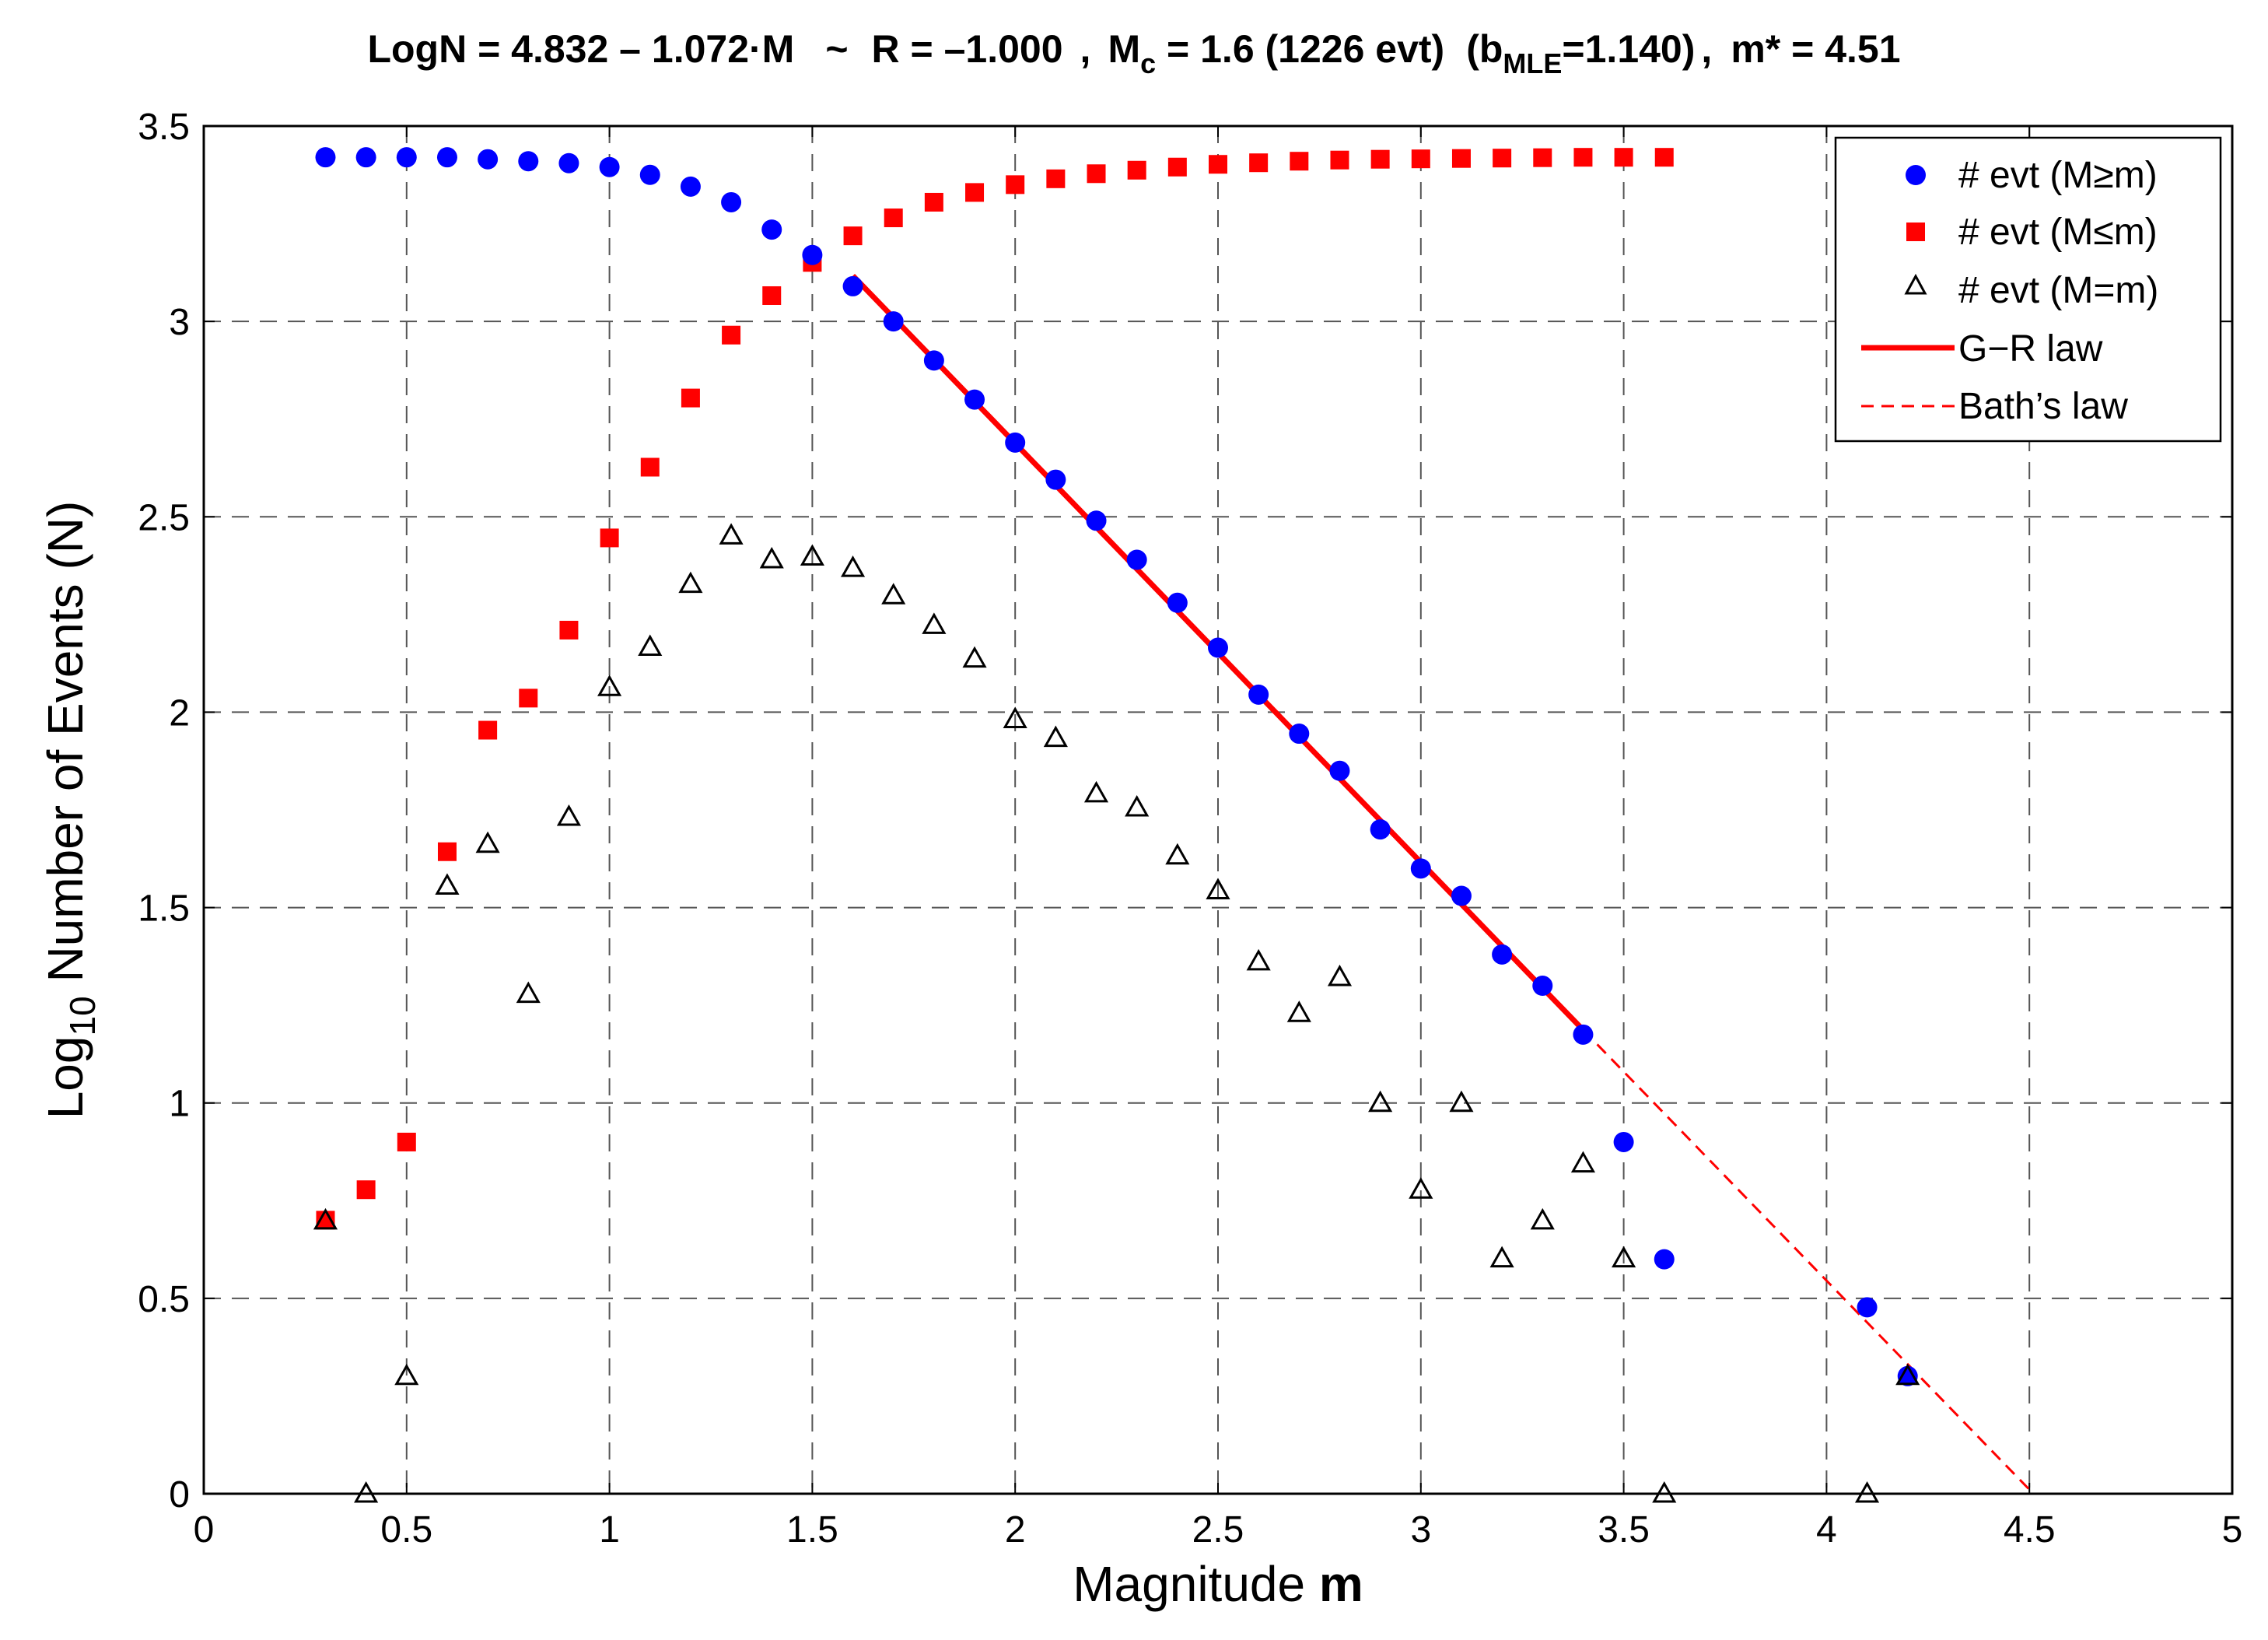 This screenshot has width=2268, height=1640. Describe the element at coordinates (164, 909) in the screenshot. I see `y-tick-label: 1.5` at that location.